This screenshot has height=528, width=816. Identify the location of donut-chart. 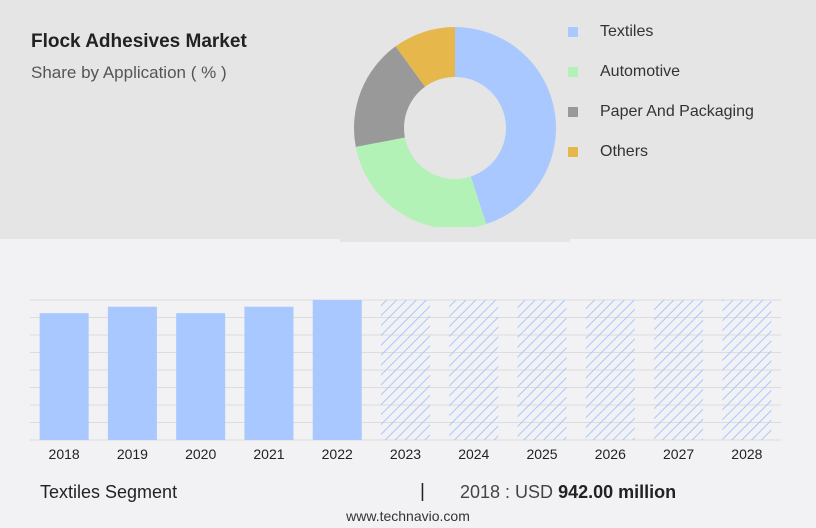
(455, 134).